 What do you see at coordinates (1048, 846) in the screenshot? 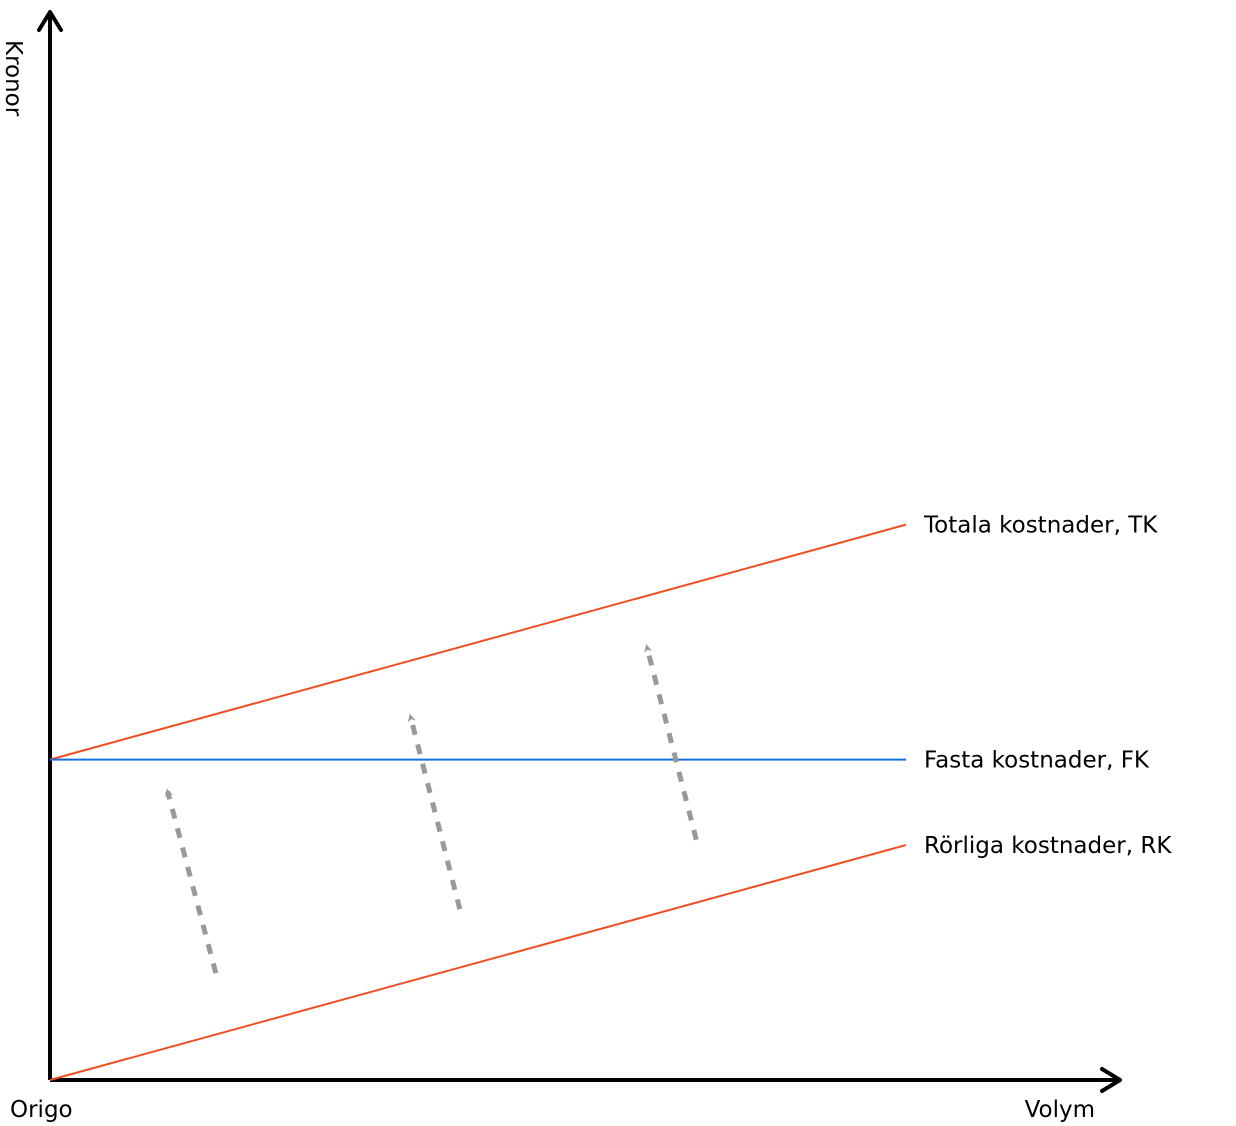
I see `series-label-r-rliga-kostnader-rk: Rörliga kostnader, RK` at bounding box center [1048, 846].